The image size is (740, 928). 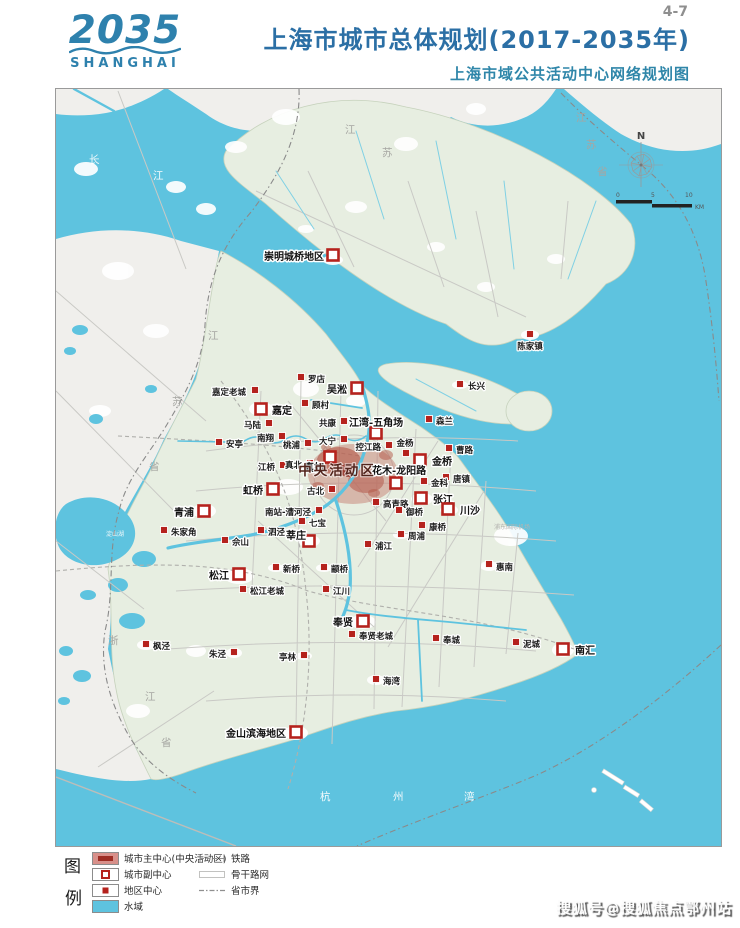 What do you see at coordinates (162, 646) in the screenshot?
I see `svg-text: 枫泾` at bounding box center [162, 646].